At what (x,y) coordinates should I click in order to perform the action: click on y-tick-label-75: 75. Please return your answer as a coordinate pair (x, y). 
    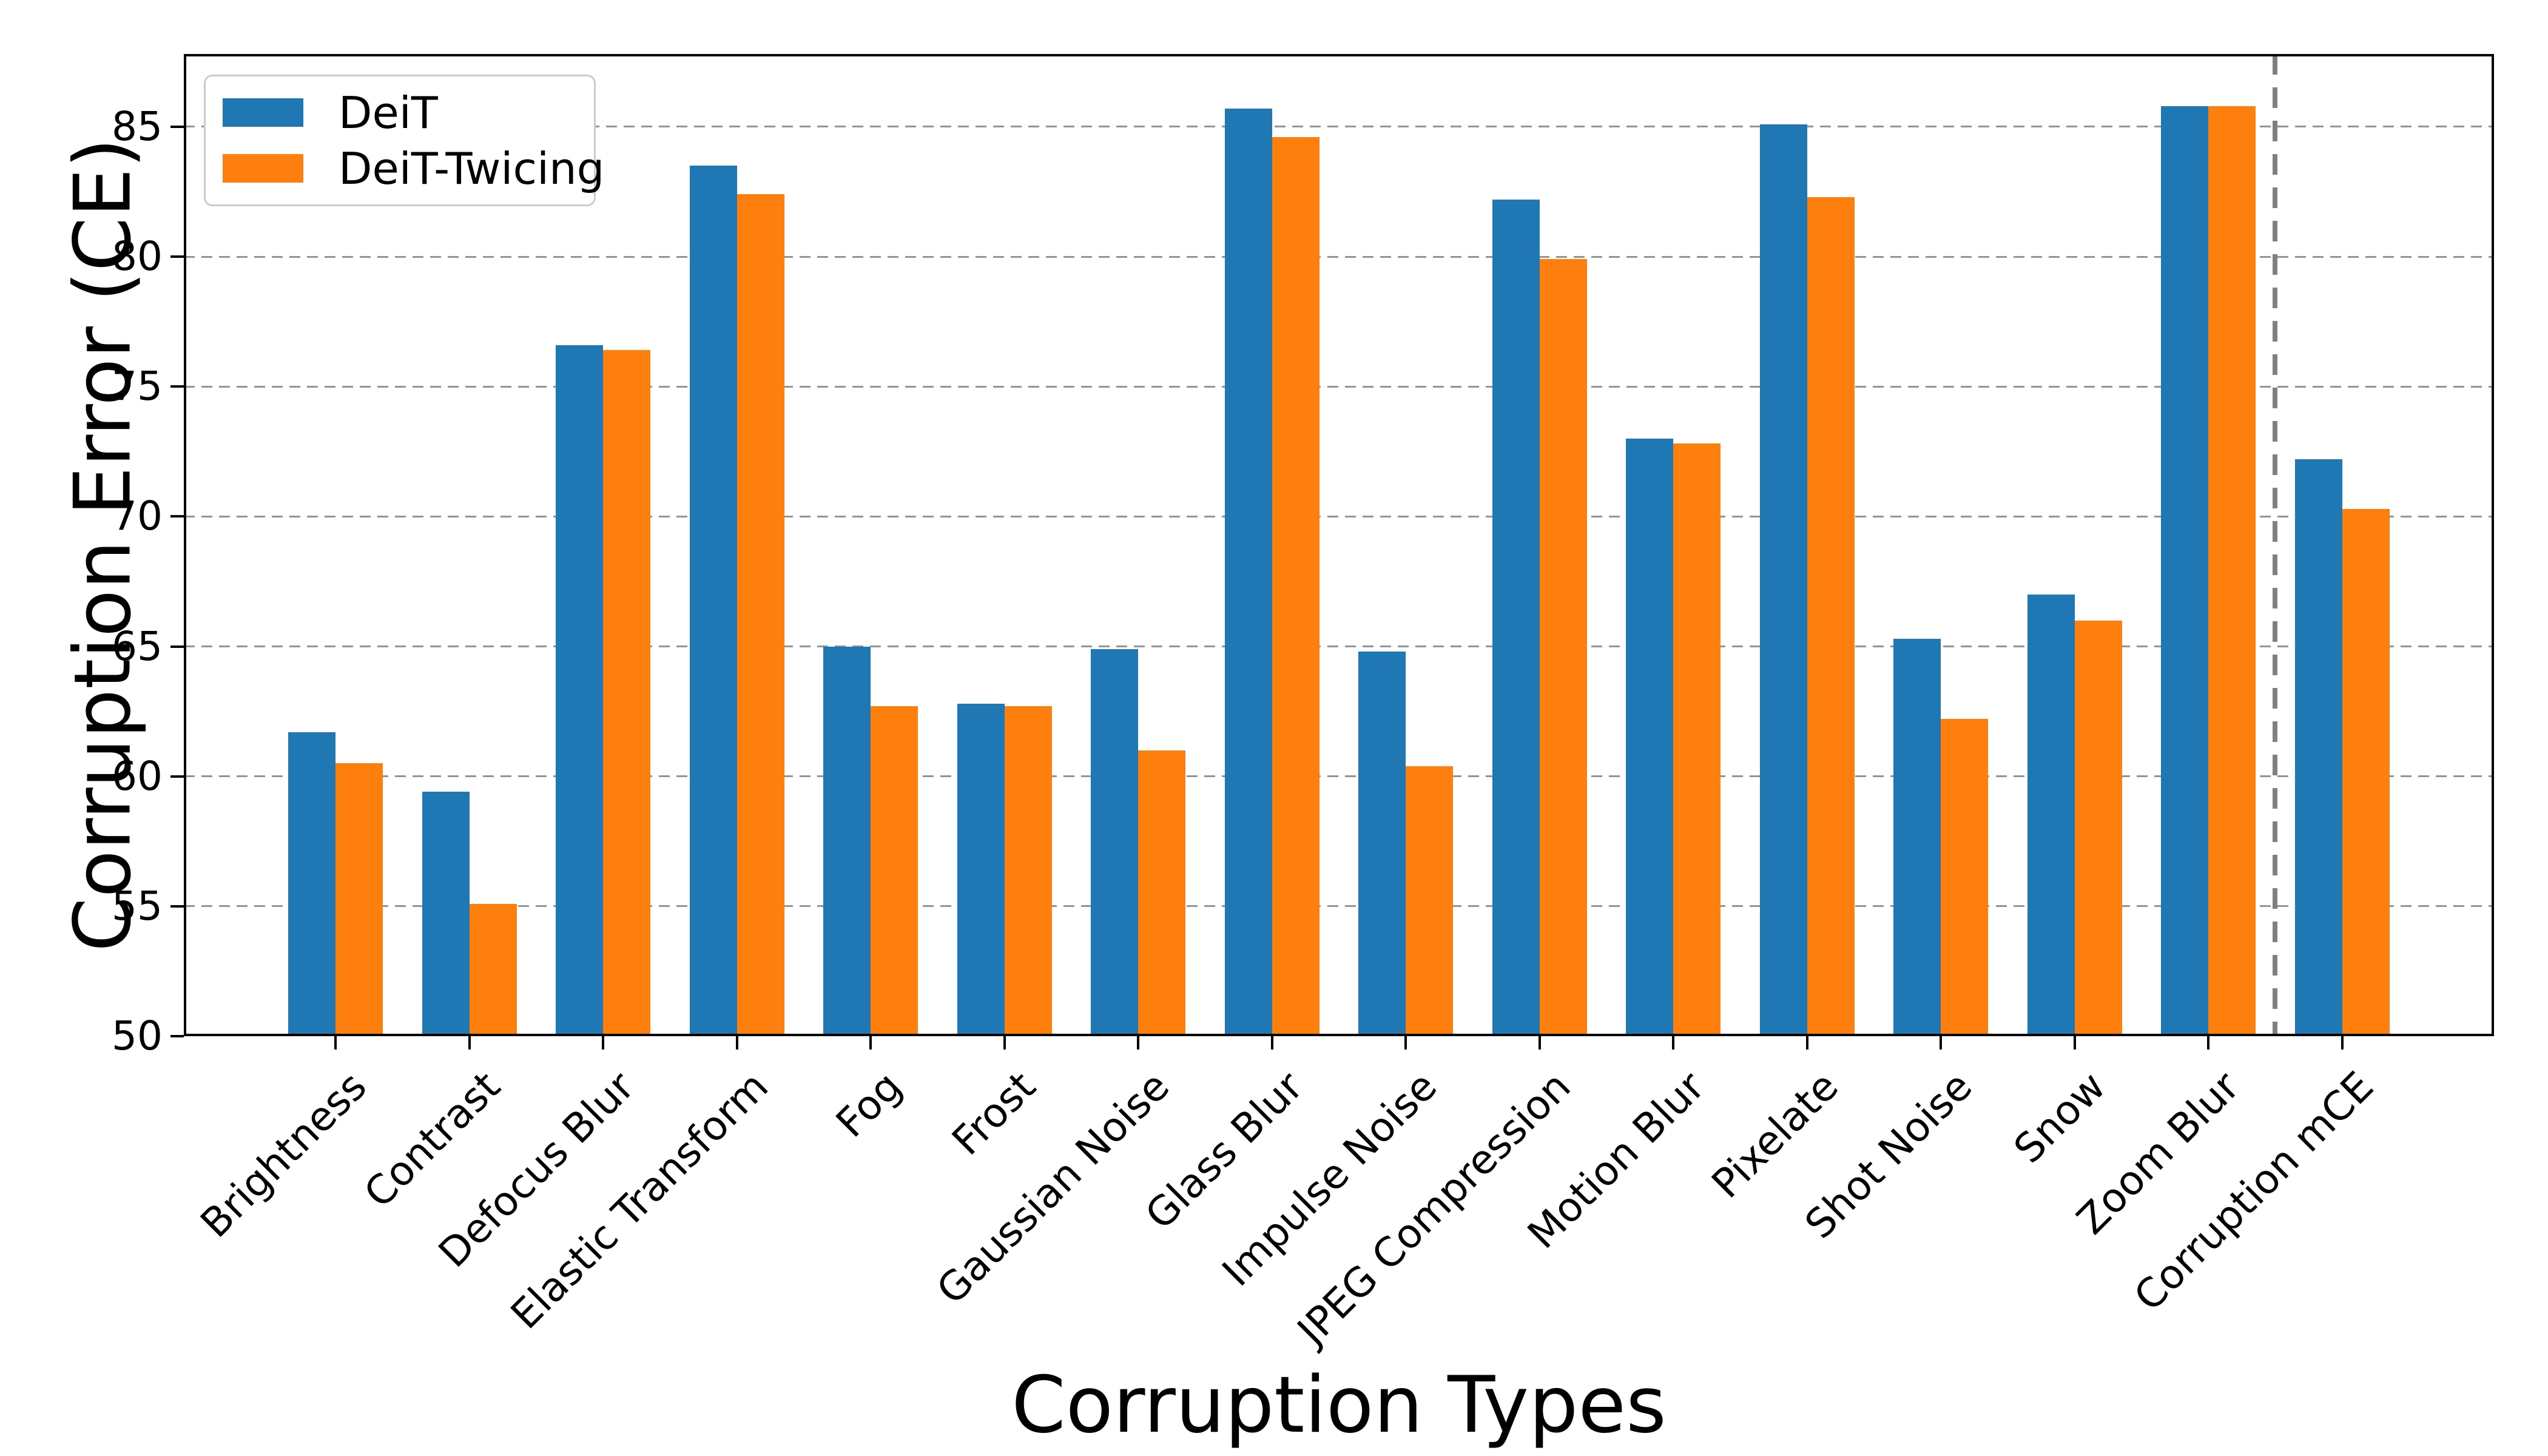
    Looking at the image, I should click on (137, 386).